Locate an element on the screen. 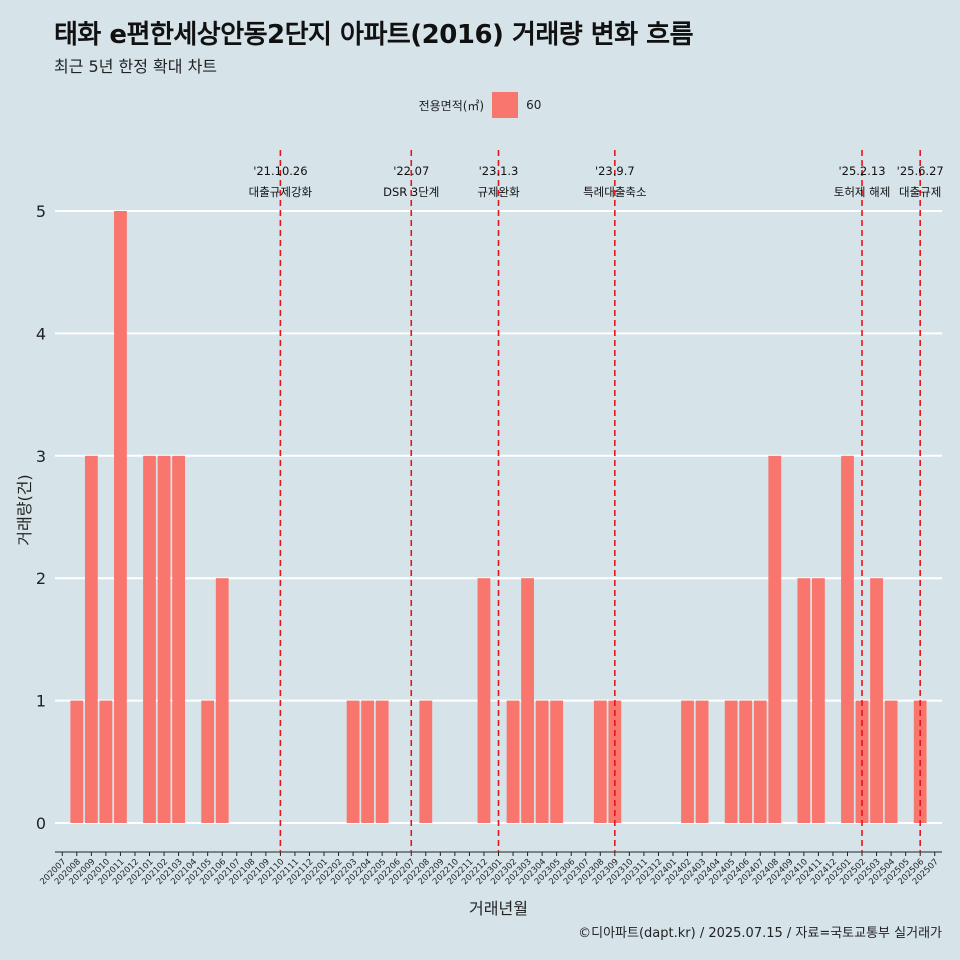 Image resolution: width=960 pixels, height=960 pixels. annotation-label: 규제완화 is located at coordinates (498, 192).